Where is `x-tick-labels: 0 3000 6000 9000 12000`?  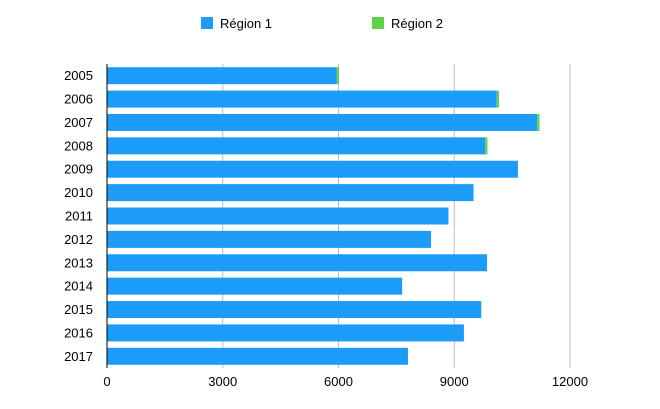 x-tick-labels: 0 3000 6000 9000 12000 is located at coordinates (345, 381).